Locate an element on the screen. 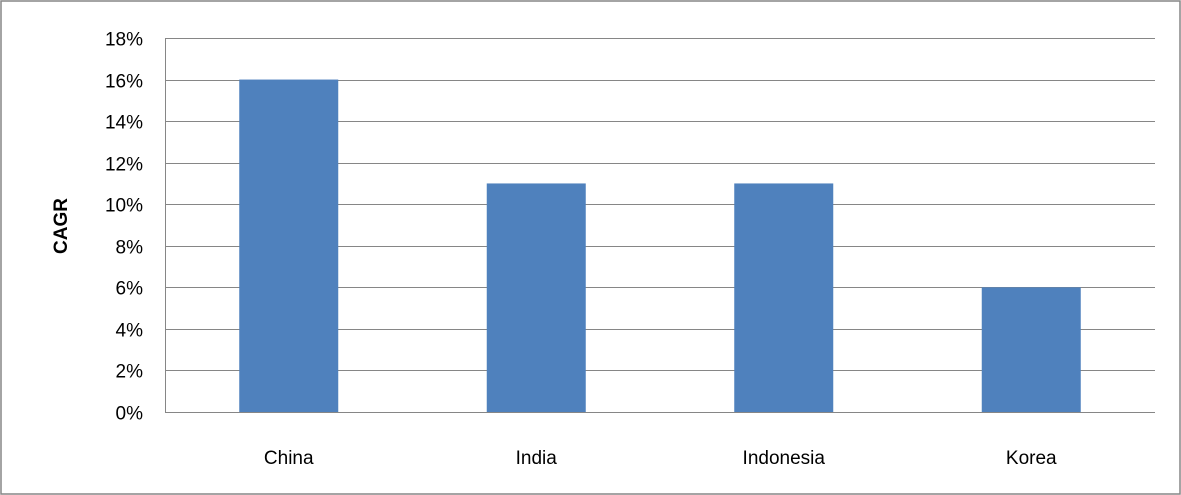 This screenshot has width=1181, height=495. bar-china is located at coordinates (289, 246).